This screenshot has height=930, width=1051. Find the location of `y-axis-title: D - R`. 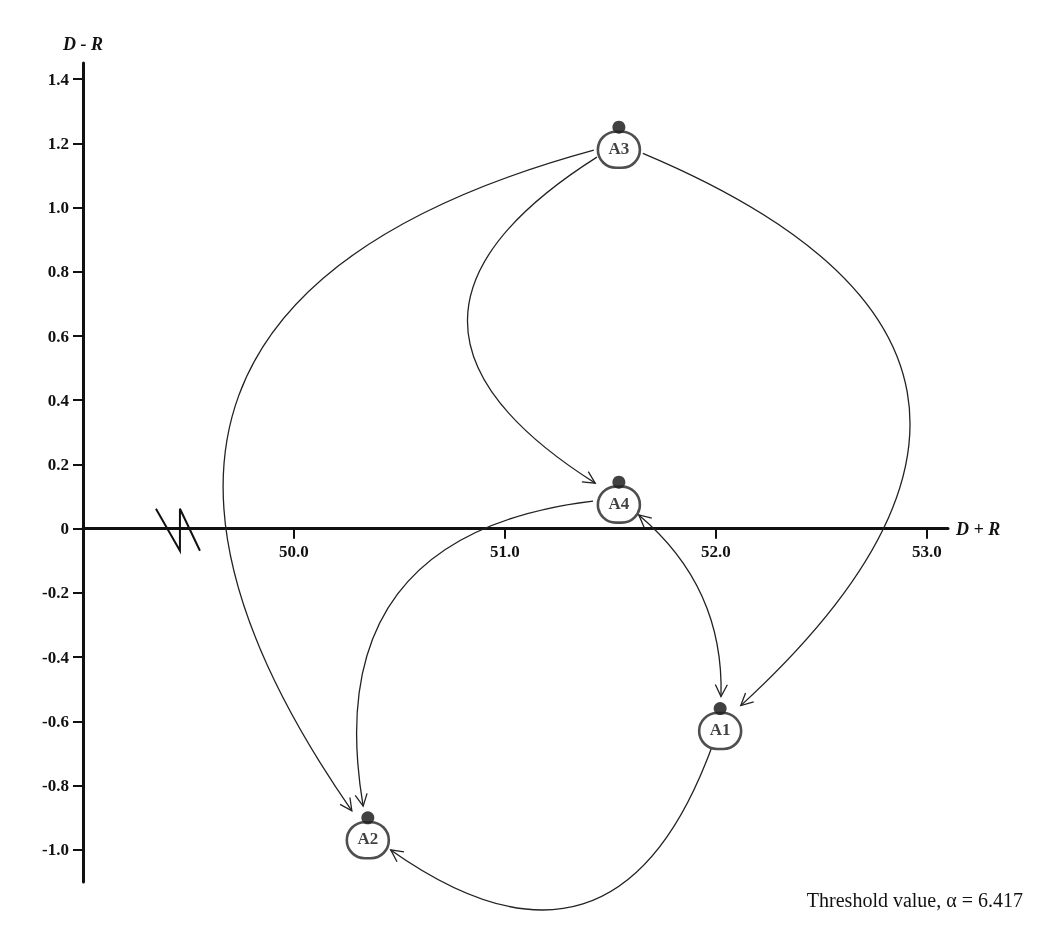

y-axis-title: D - R is located at coordinates (82, 44).